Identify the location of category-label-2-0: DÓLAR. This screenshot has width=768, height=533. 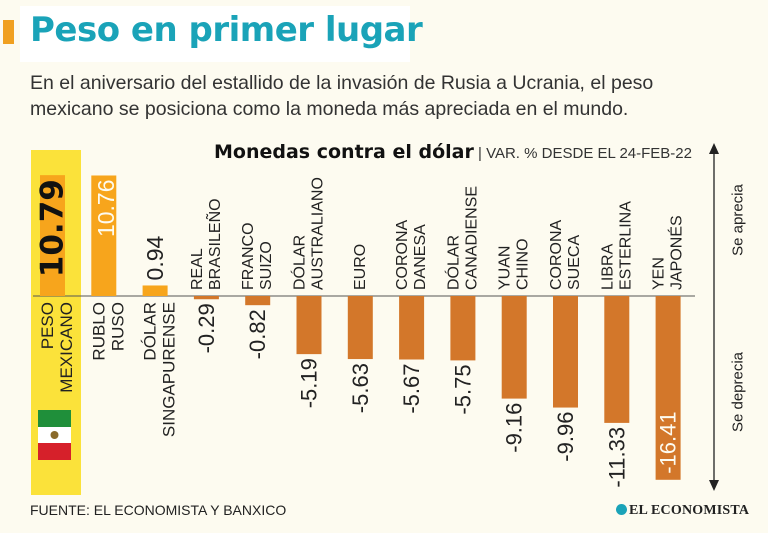
(150, 331).